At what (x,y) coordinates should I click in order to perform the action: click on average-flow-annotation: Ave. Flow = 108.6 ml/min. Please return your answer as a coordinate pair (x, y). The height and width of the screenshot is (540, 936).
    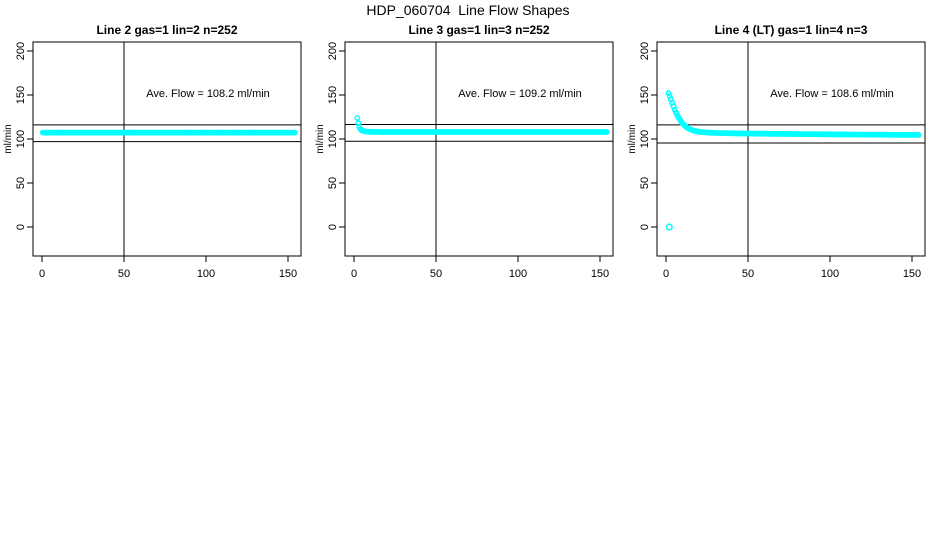
    Looking at the image, I should click on (832, 94).